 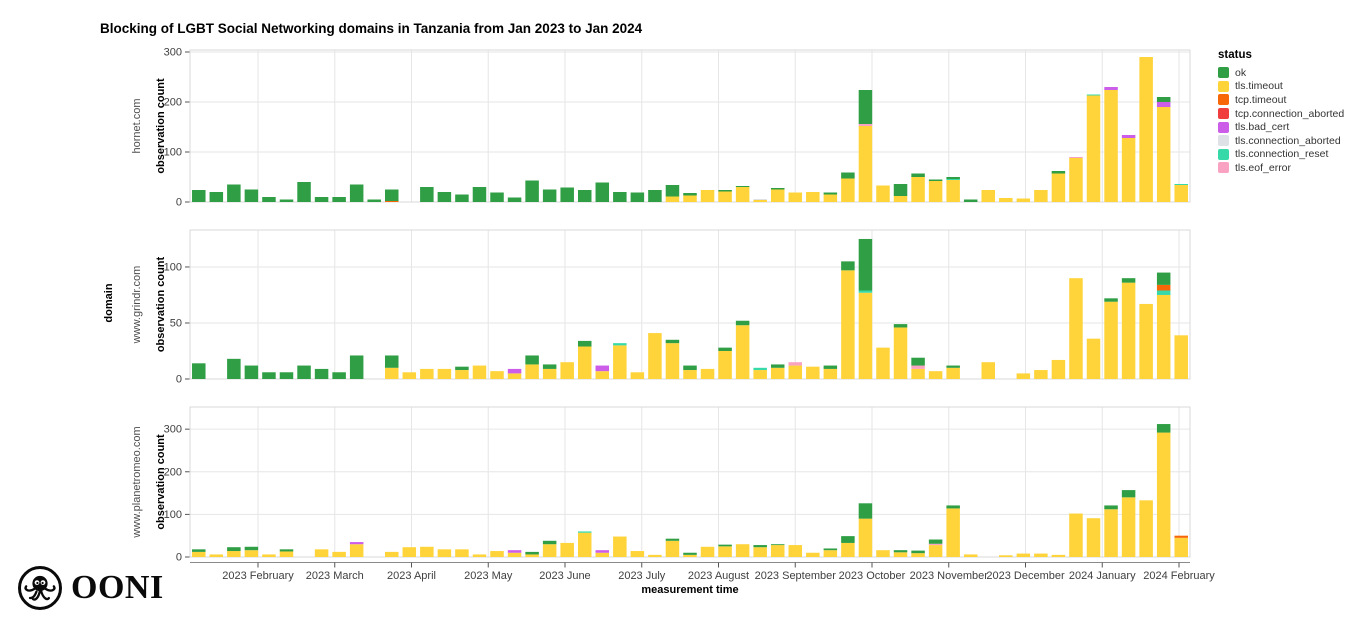 What do you see at coordinates (179, 380) in the screenshot?
I see `y-tick-label: 0` at bounding box center [179, 380].